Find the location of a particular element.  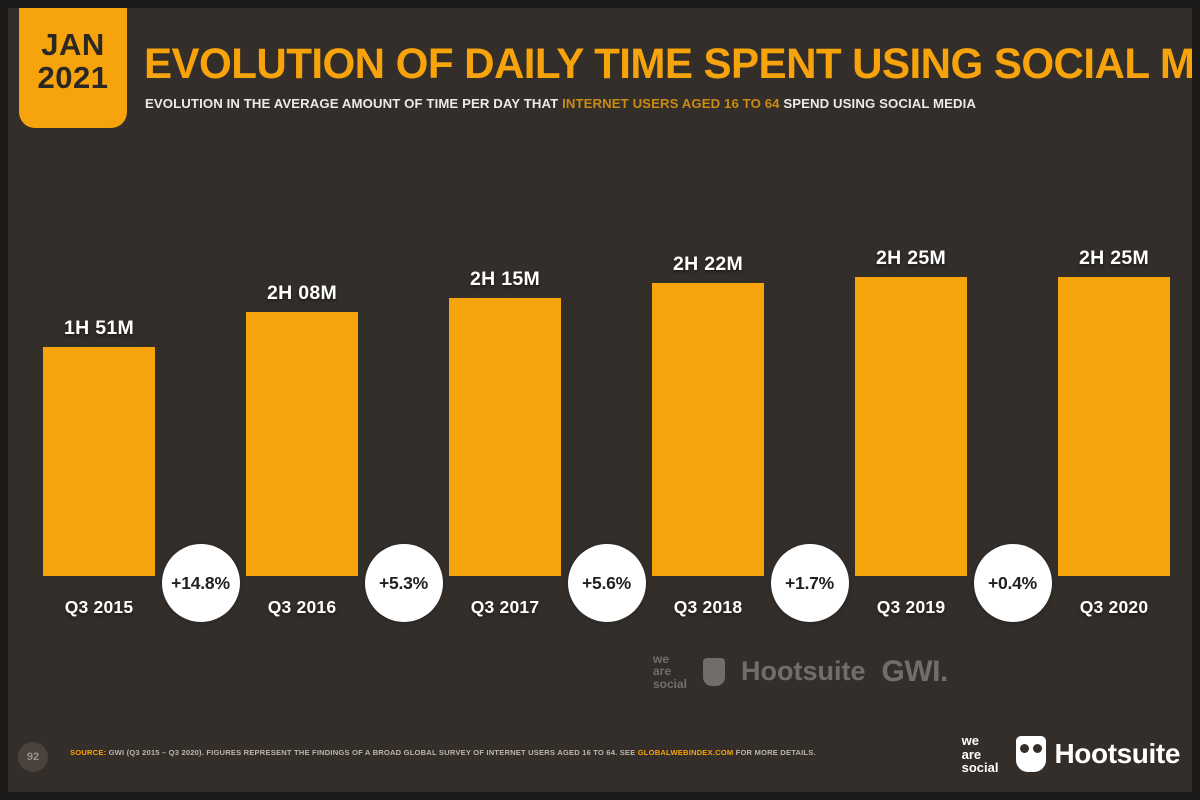

we-are-social-logo: we are social is located at coordinates (980, 754).